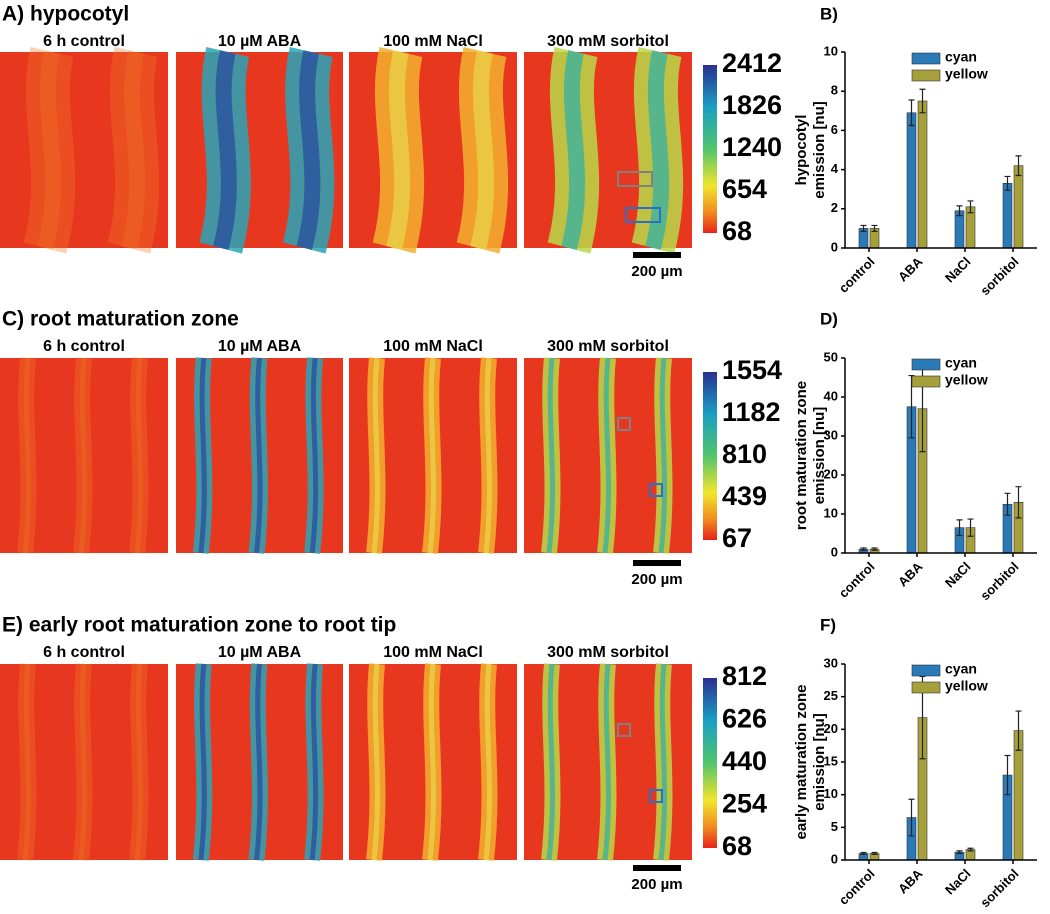 The image size is (1050, 914). Describe the element at coordinates (829, 13) in the screenshot. I see `panel-label: B)` at that location.